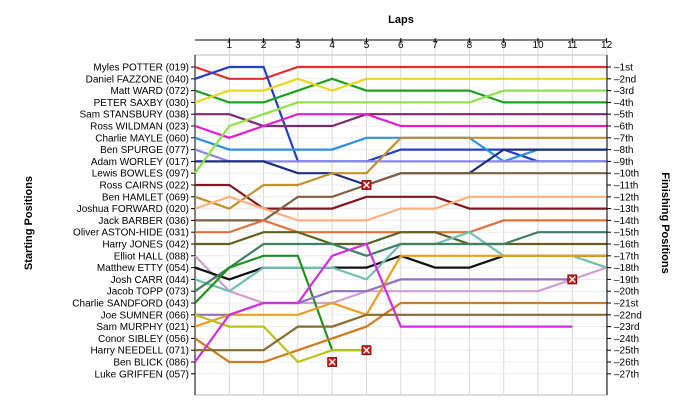 This screenshot has width=700, height=410. I want to click on finishing-position-label: –22nd, so click(628, 315).